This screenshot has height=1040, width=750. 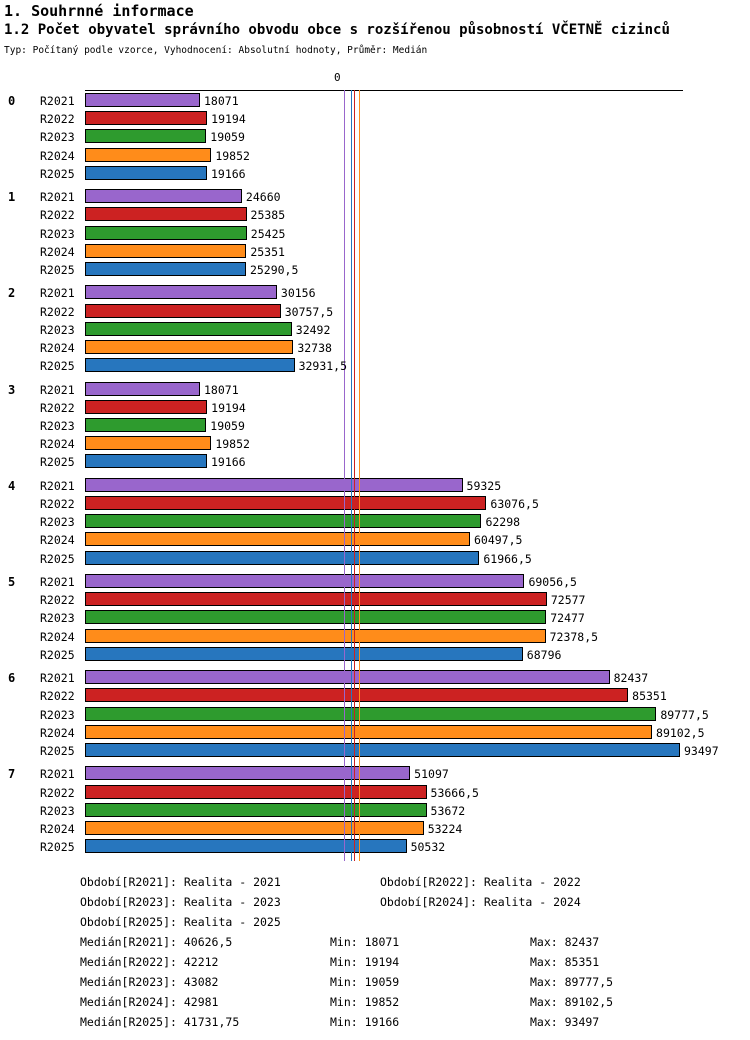 What do you see at coordinates (323, 366) in the screenshot?
I see `bar-value-label: 32931,5` at bounding box center [323, 366].